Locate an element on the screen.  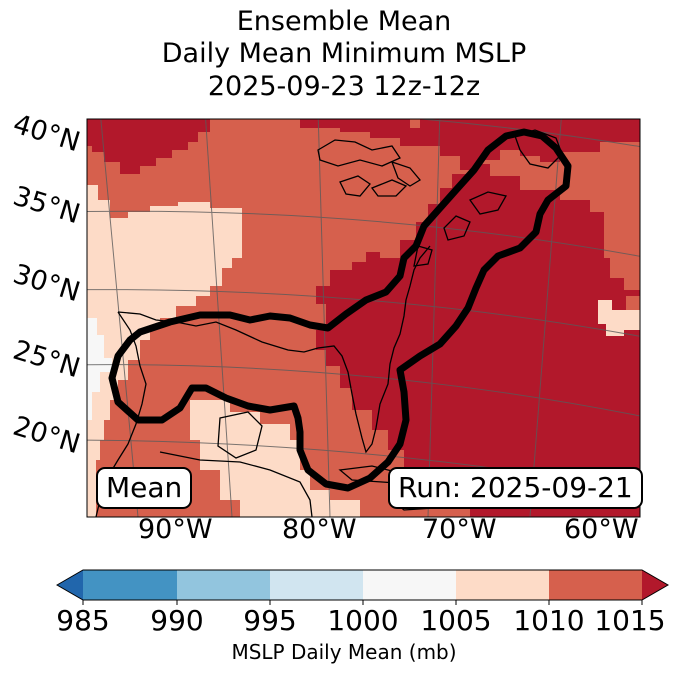
lon-label-90w: 90°W is located at coordinates (175, 529).